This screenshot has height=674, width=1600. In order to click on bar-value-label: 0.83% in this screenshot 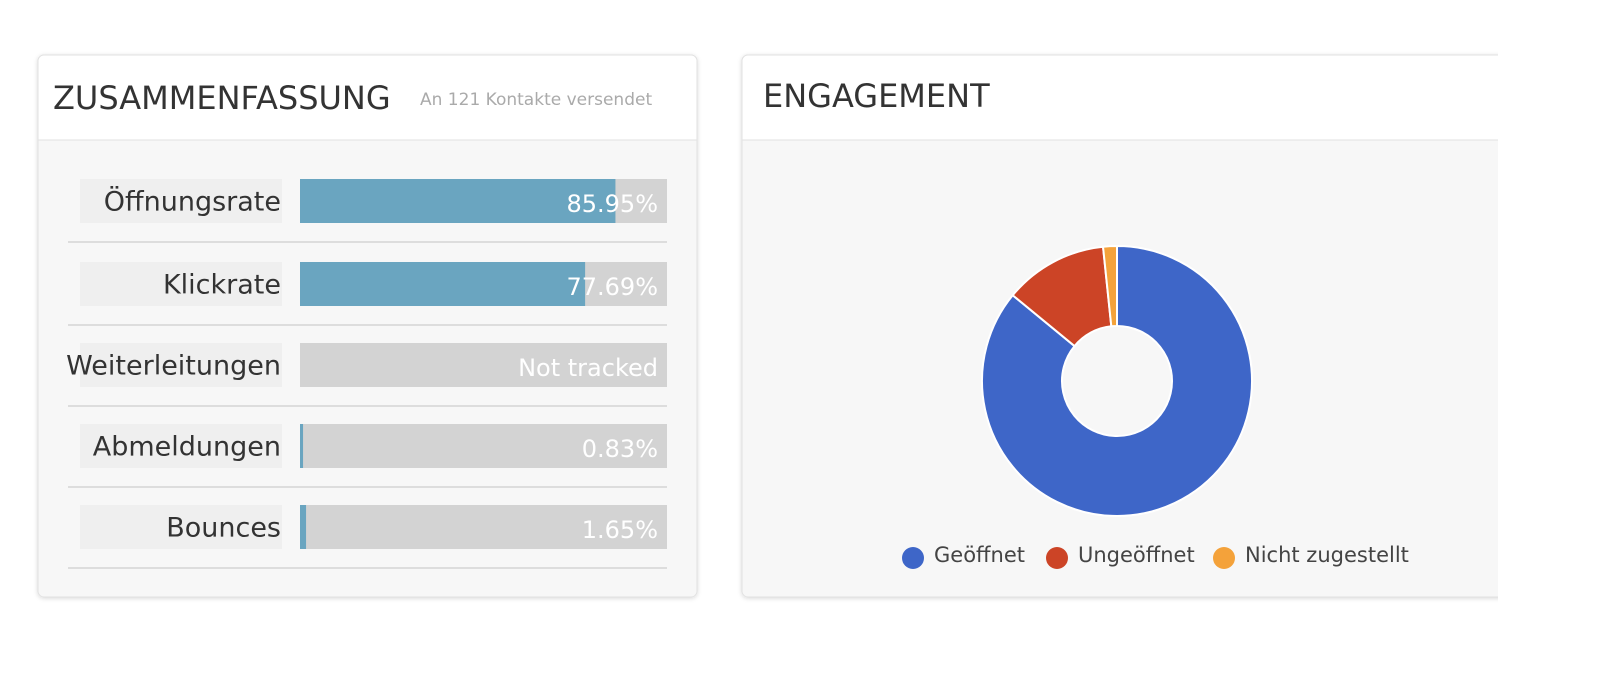, I will do `click(620, 449)`.